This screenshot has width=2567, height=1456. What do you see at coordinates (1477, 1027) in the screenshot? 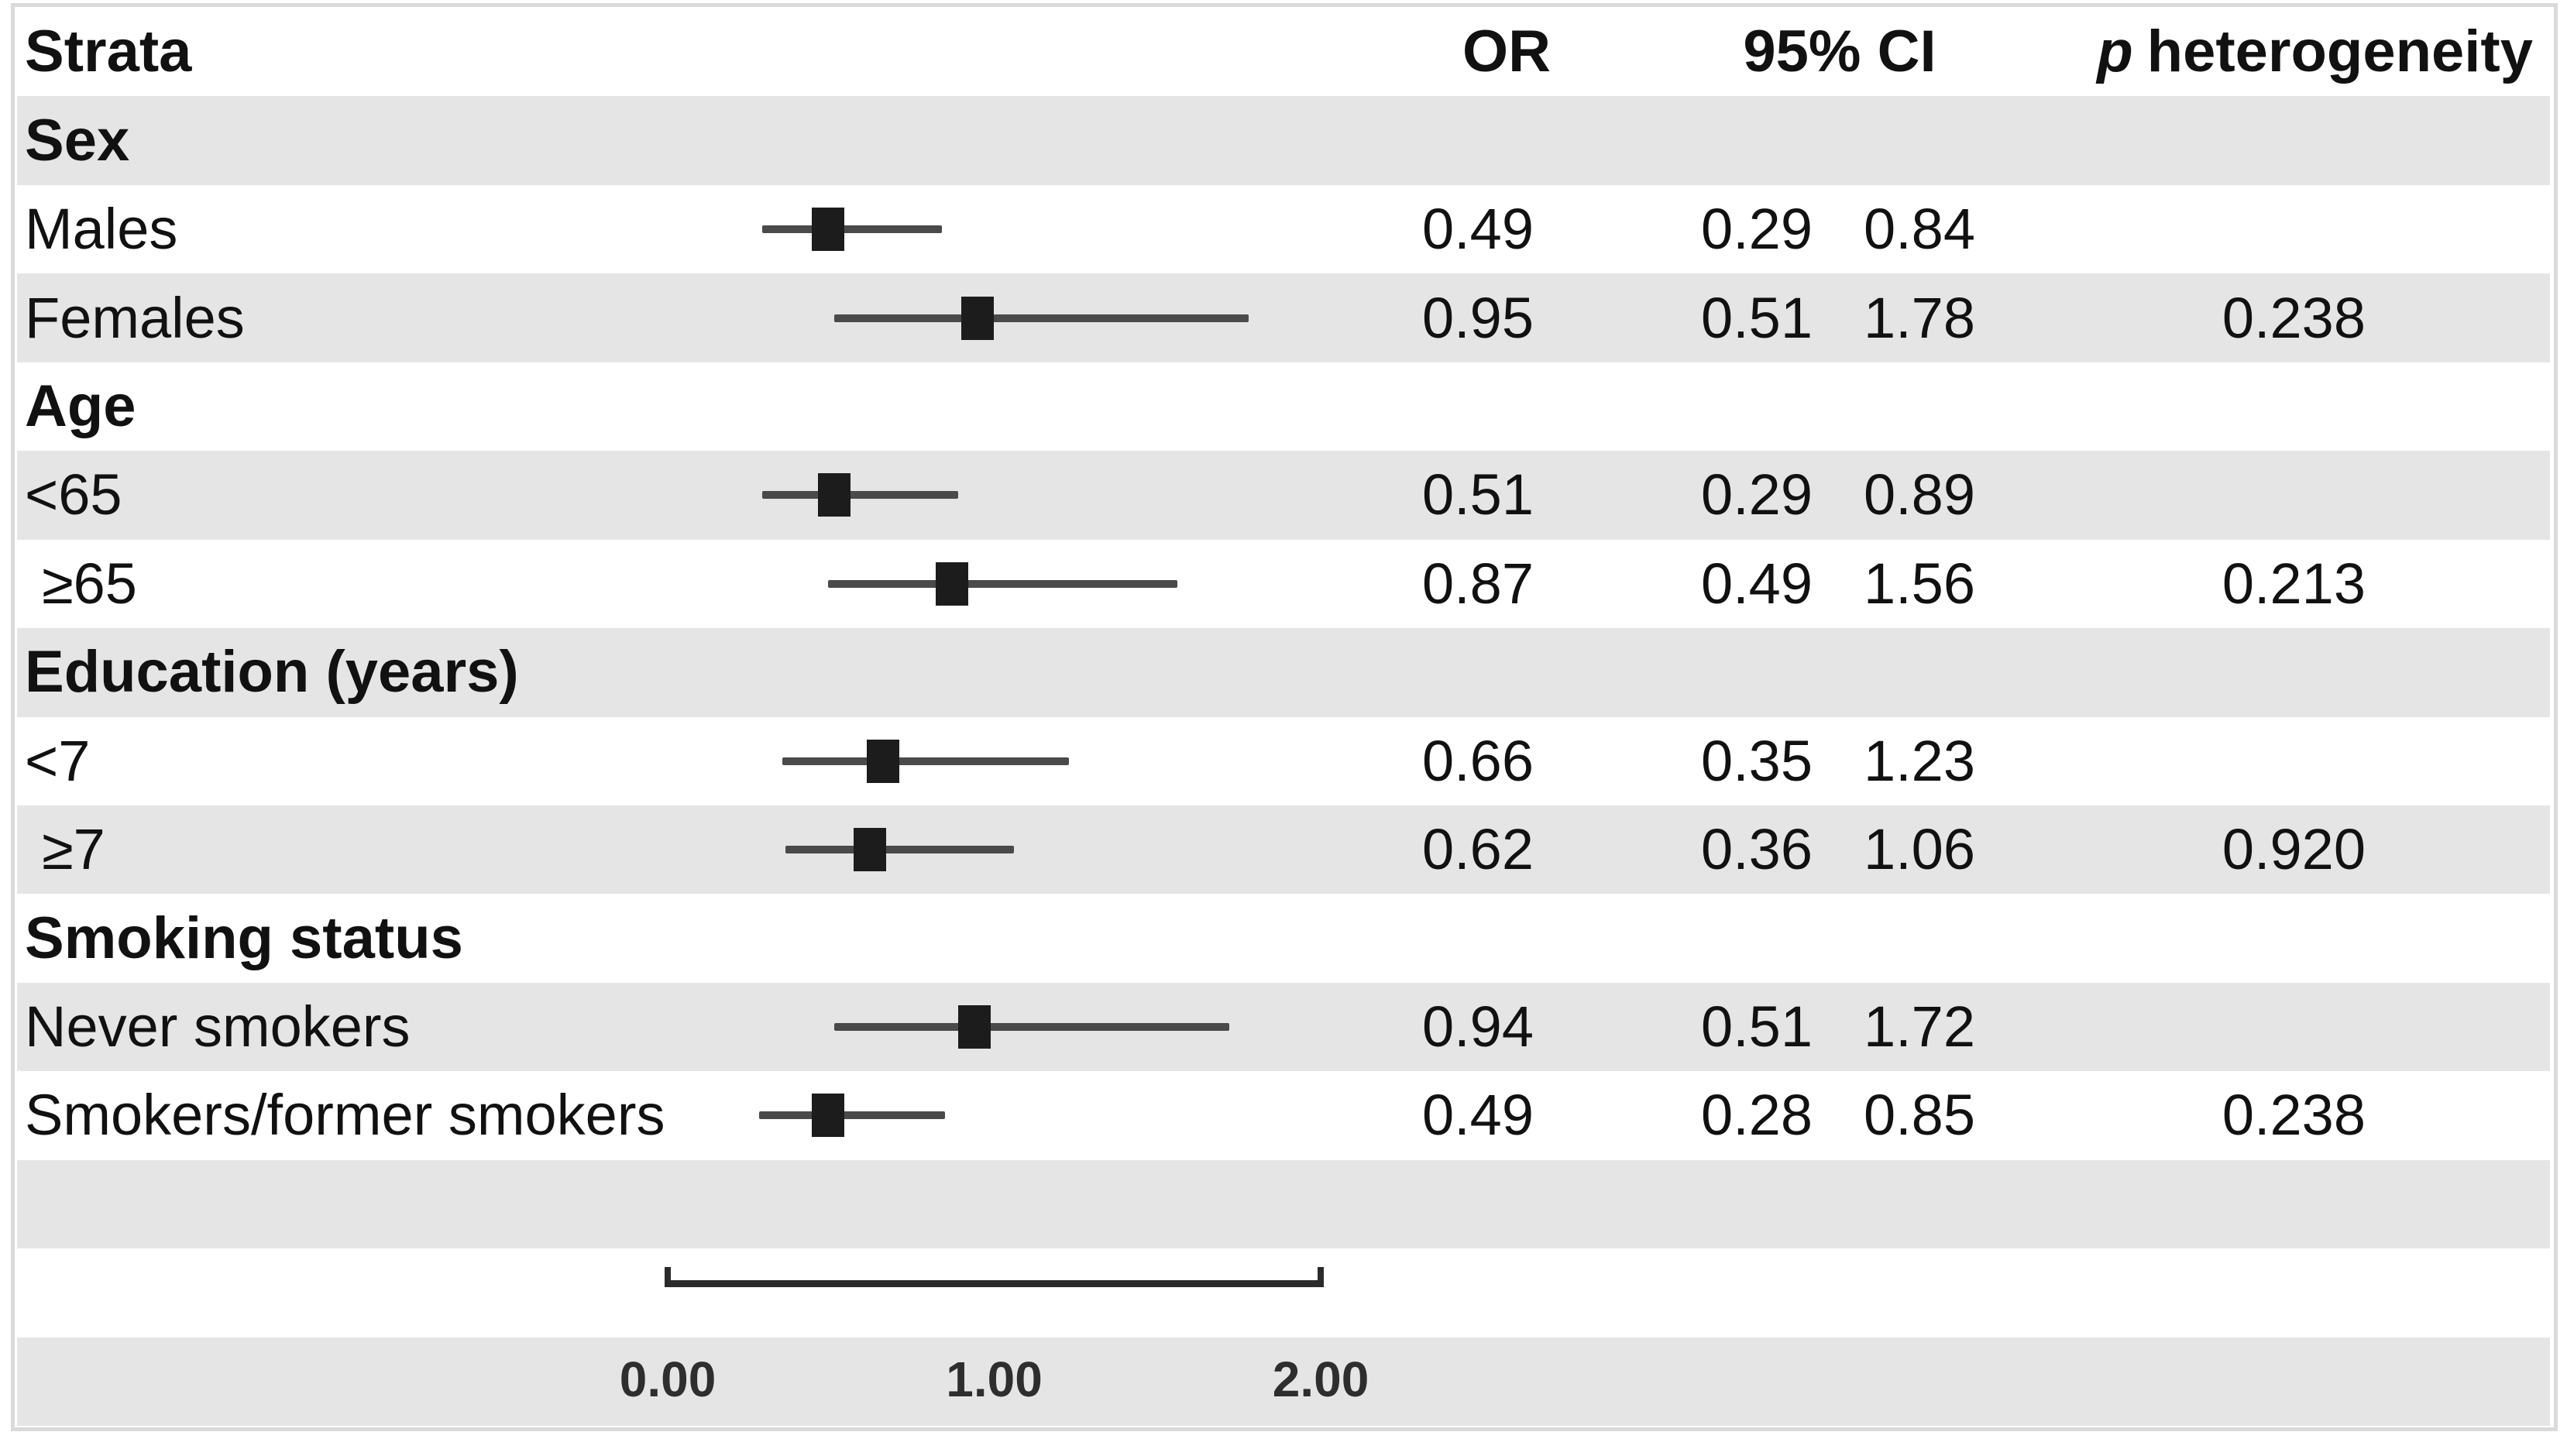
I see `or-value: 0.94` at bounding box center [1477, 1027].